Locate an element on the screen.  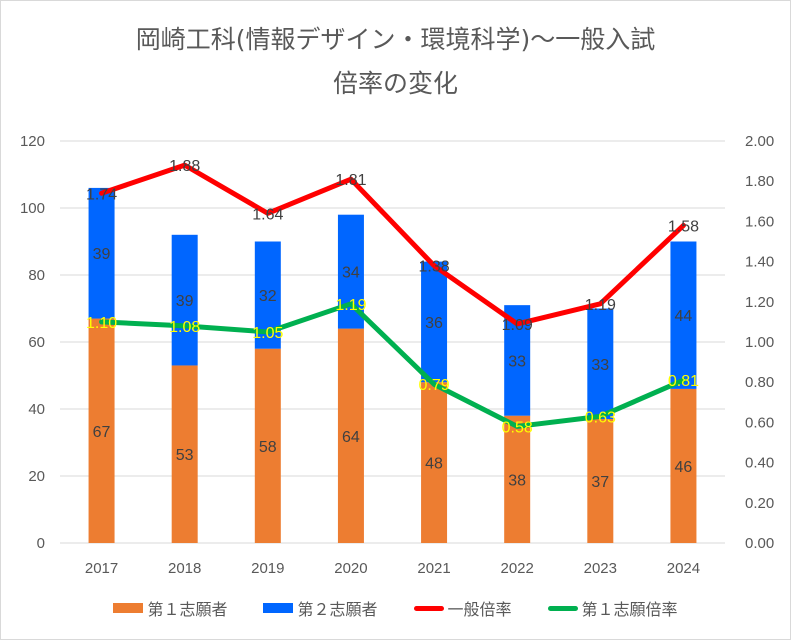
x-tick-label: 2021 is located at coordinates (433, 568).